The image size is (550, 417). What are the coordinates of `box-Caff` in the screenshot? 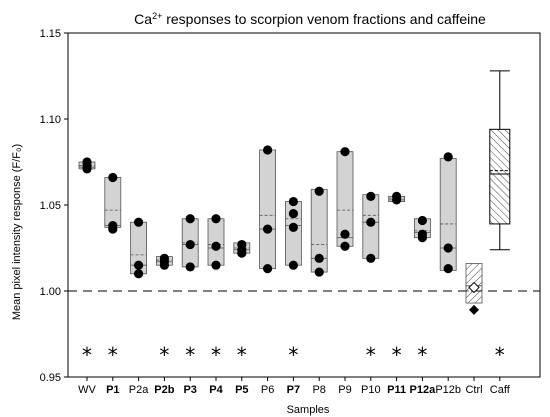 It's located at (500, 160).